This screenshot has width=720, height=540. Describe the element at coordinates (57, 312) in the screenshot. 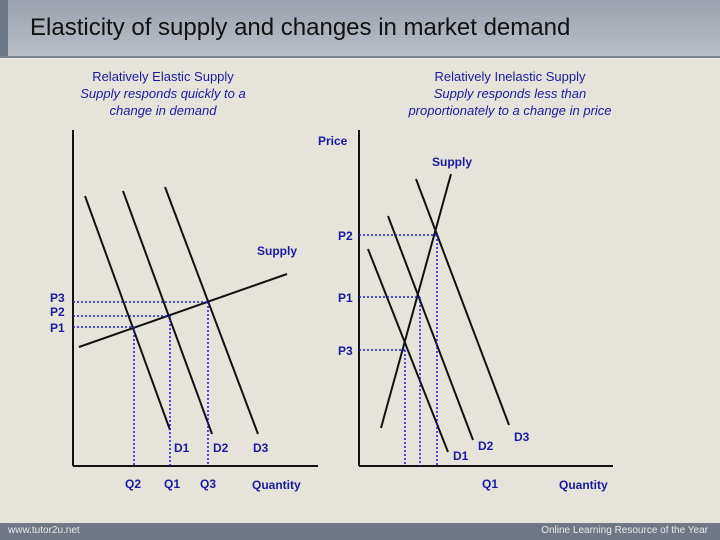

I see `left-price-label-p2: P2` at that location.